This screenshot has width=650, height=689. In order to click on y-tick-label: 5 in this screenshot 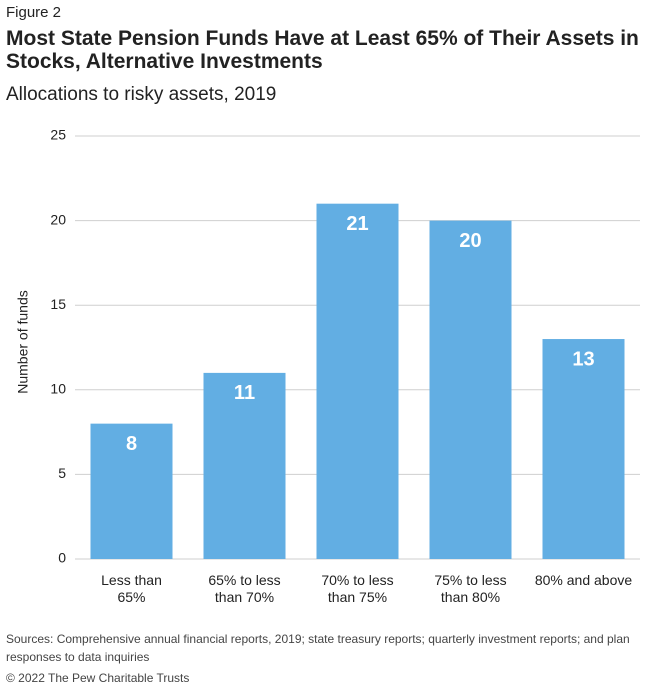, I will do `click(62, 473)`.